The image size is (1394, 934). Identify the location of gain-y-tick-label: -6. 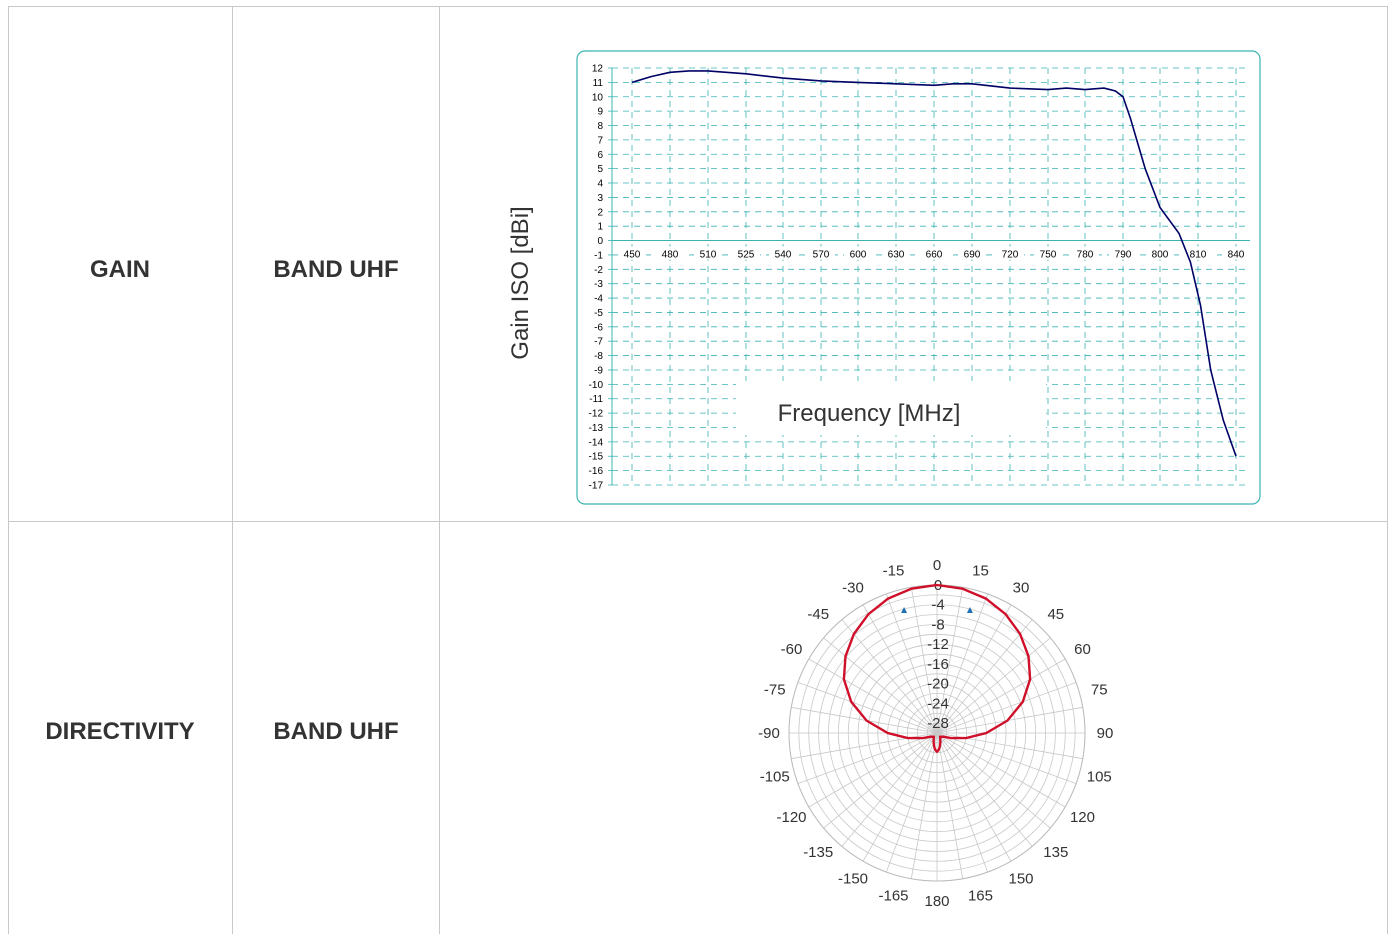
(598, 327).